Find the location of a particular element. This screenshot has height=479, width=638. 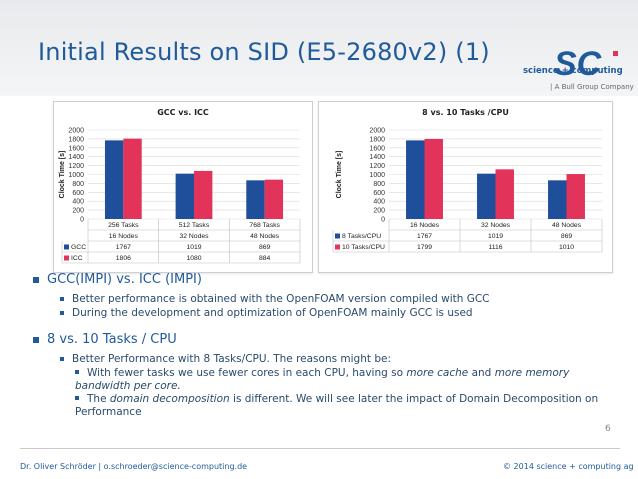

x-tick-label: 256 Tasks is located at coordinates (123, 225).